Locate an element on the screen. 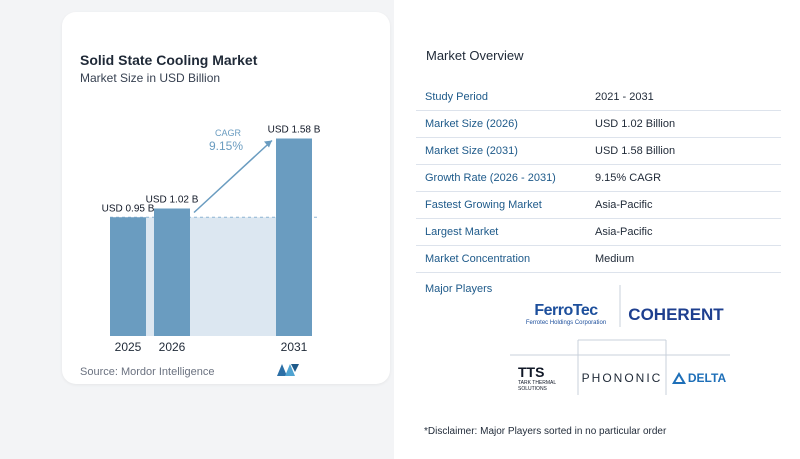  ferrotec-logo-sub: Ferrotec Holdings Corporation is located at coordinates (566, 323).